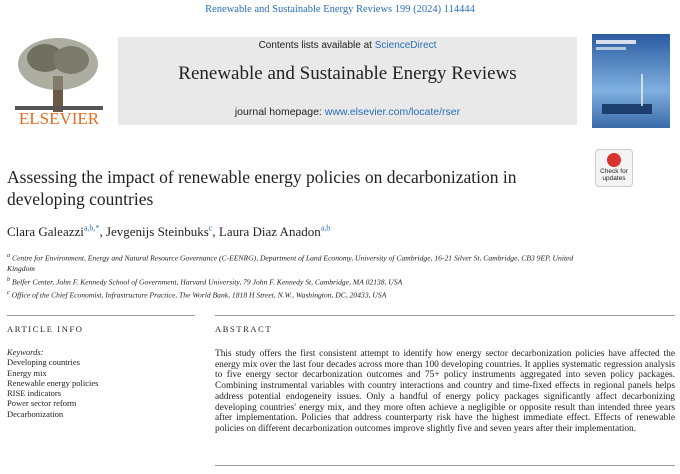 This screenshot has width=680, height=474. Describe the element at coordinates (614, 171) in the screenshot. I see `check-text: Check for` at that location.